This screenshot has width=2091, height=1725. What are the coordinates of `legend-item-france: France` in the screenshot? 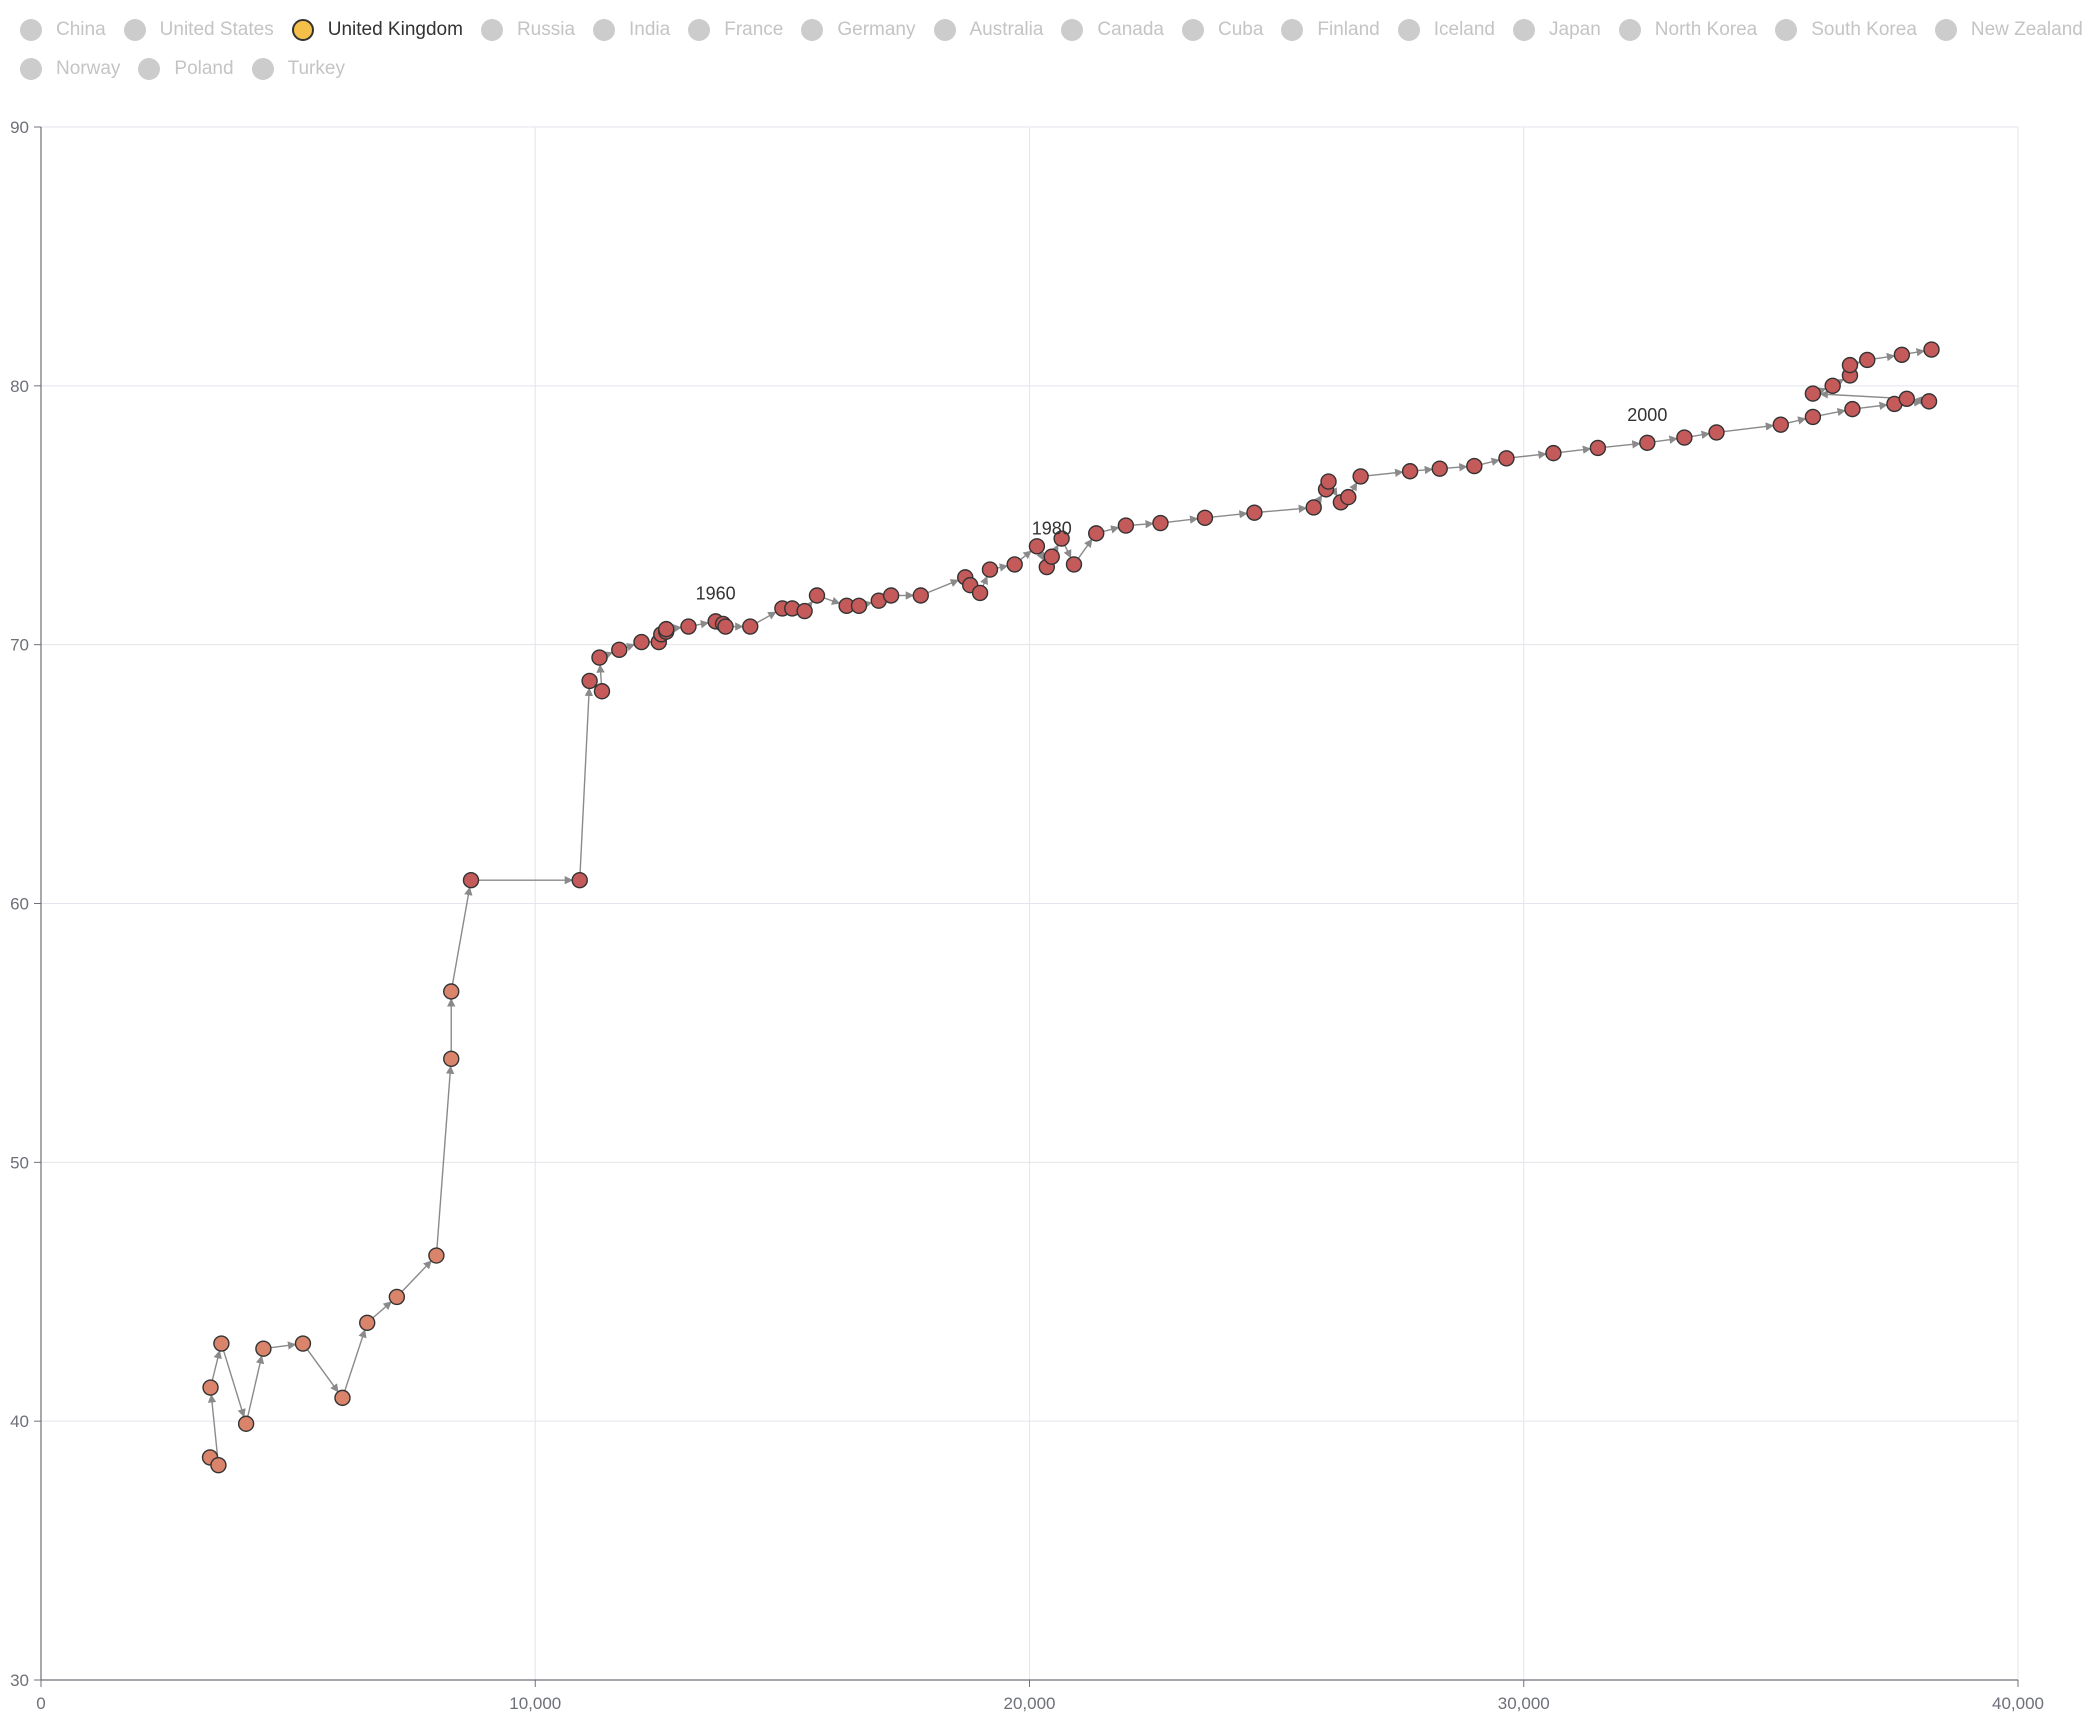 It's located at (735, 29).